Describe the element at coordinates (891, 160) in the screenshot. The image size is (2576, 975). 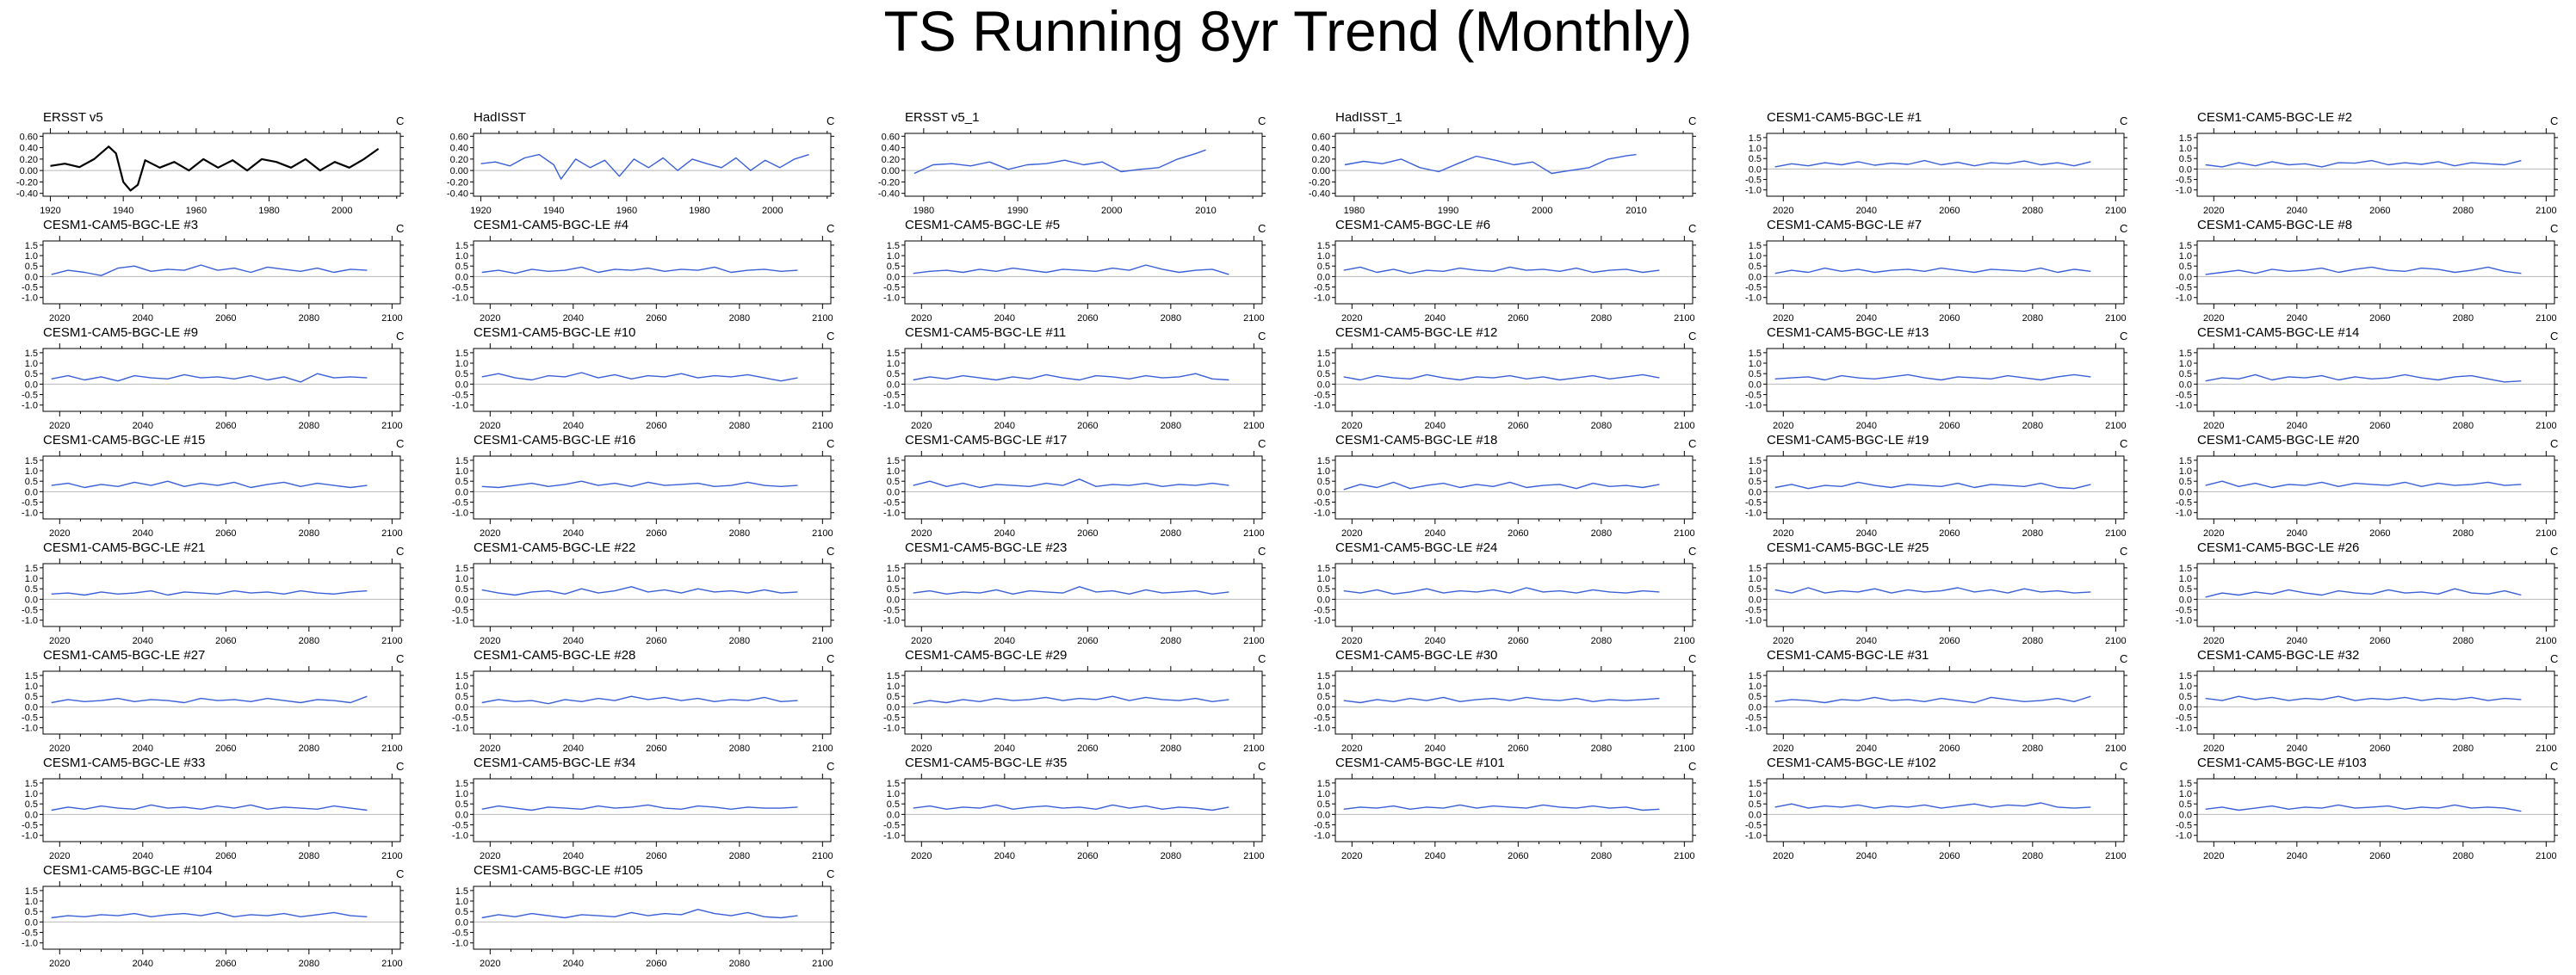
I see `y-tick-label: 0.20` at that location.